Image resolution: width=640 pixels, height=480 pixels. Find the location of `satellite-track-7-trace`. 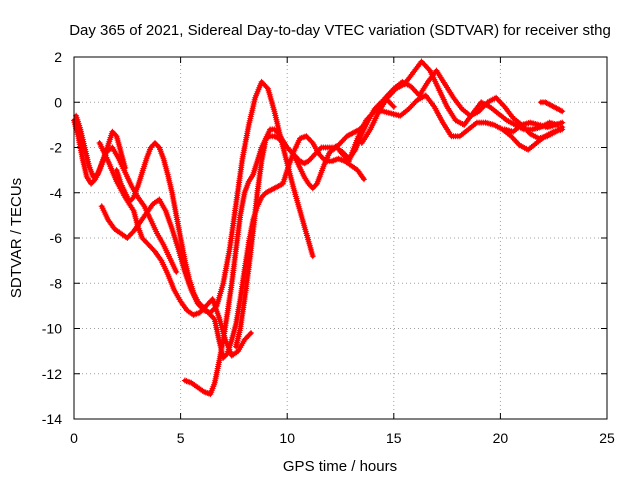

satellite-track-7-trace is located at coordinates (315, 223).